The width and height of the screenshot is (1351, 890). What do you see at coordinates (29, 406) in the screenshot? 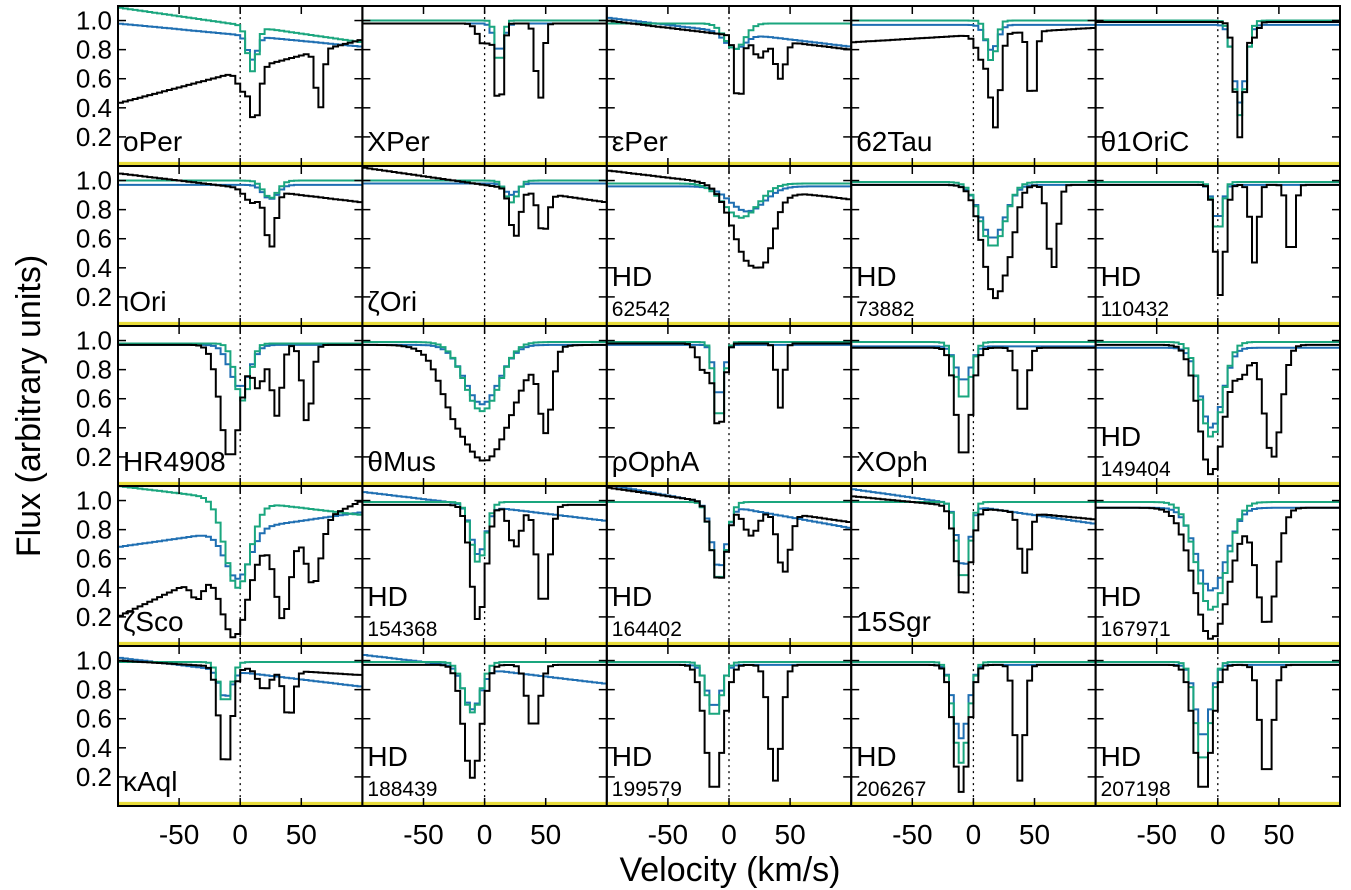
I see `y-axis-label: Flux (arbitrary units)` at bounding box center [29, 406].